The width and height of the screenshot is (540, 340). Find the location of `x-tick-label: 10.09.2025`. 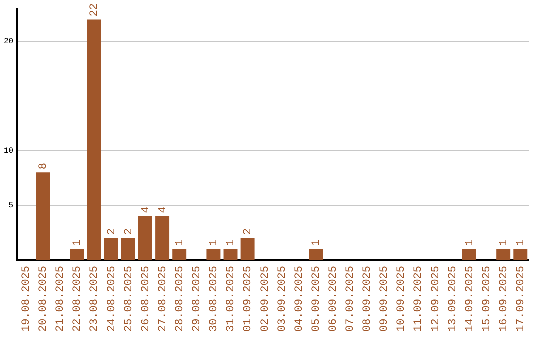

x-tick-label: 10.09.2025 is located at coordinates (402, 299).